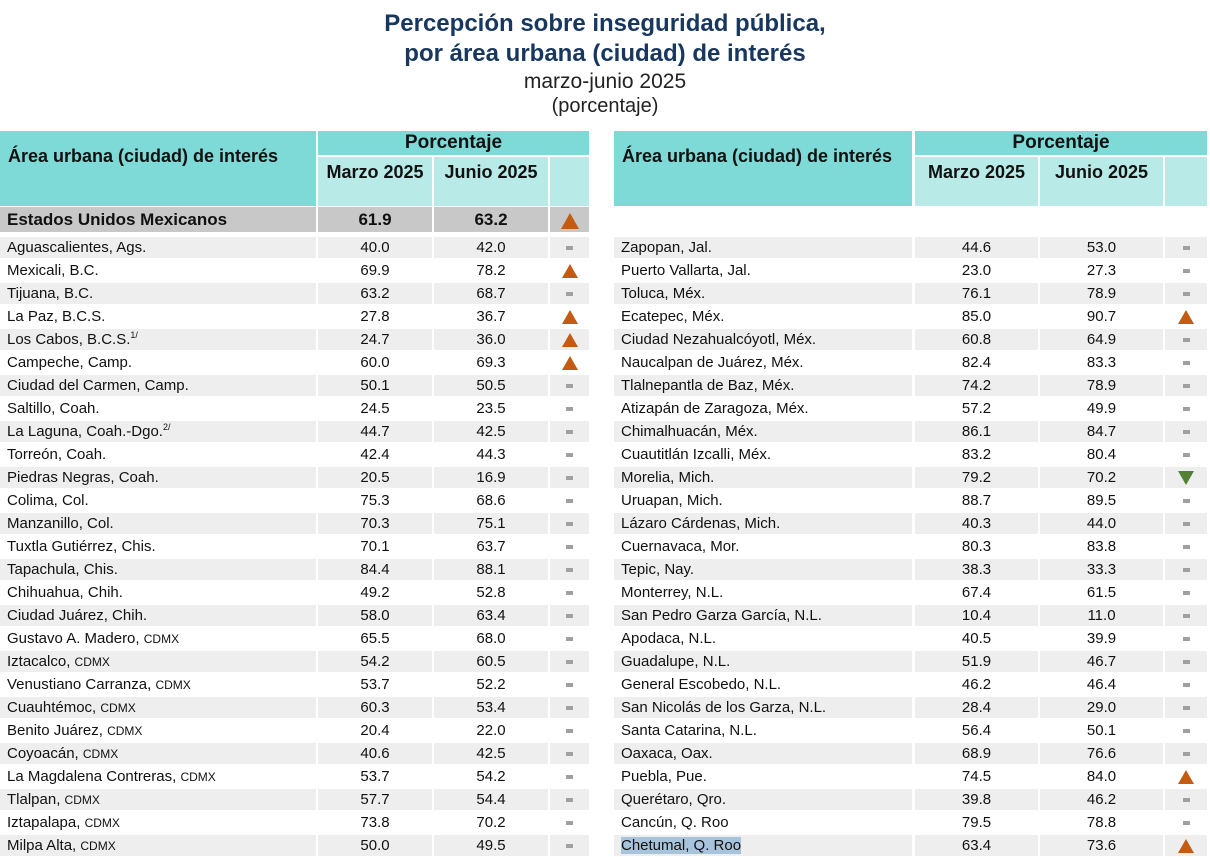  Describe the element at coordinates (294, 638) in the screenshot. I see `table-row: Gustavo A. Madero, CDMX 65.5 68.0` at that location.